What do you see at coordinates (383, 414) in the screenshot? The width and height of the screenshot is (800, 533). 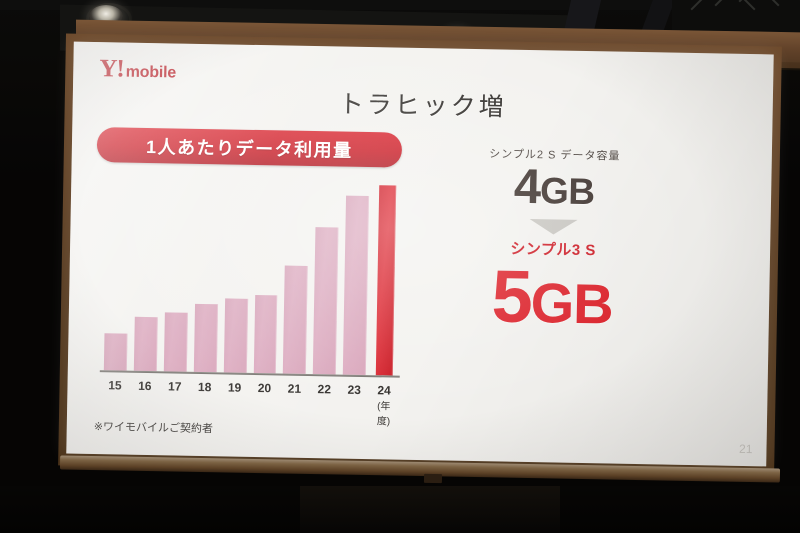 I see `x-axis-unit-label: (年度)` at bounding box center [383, 414].